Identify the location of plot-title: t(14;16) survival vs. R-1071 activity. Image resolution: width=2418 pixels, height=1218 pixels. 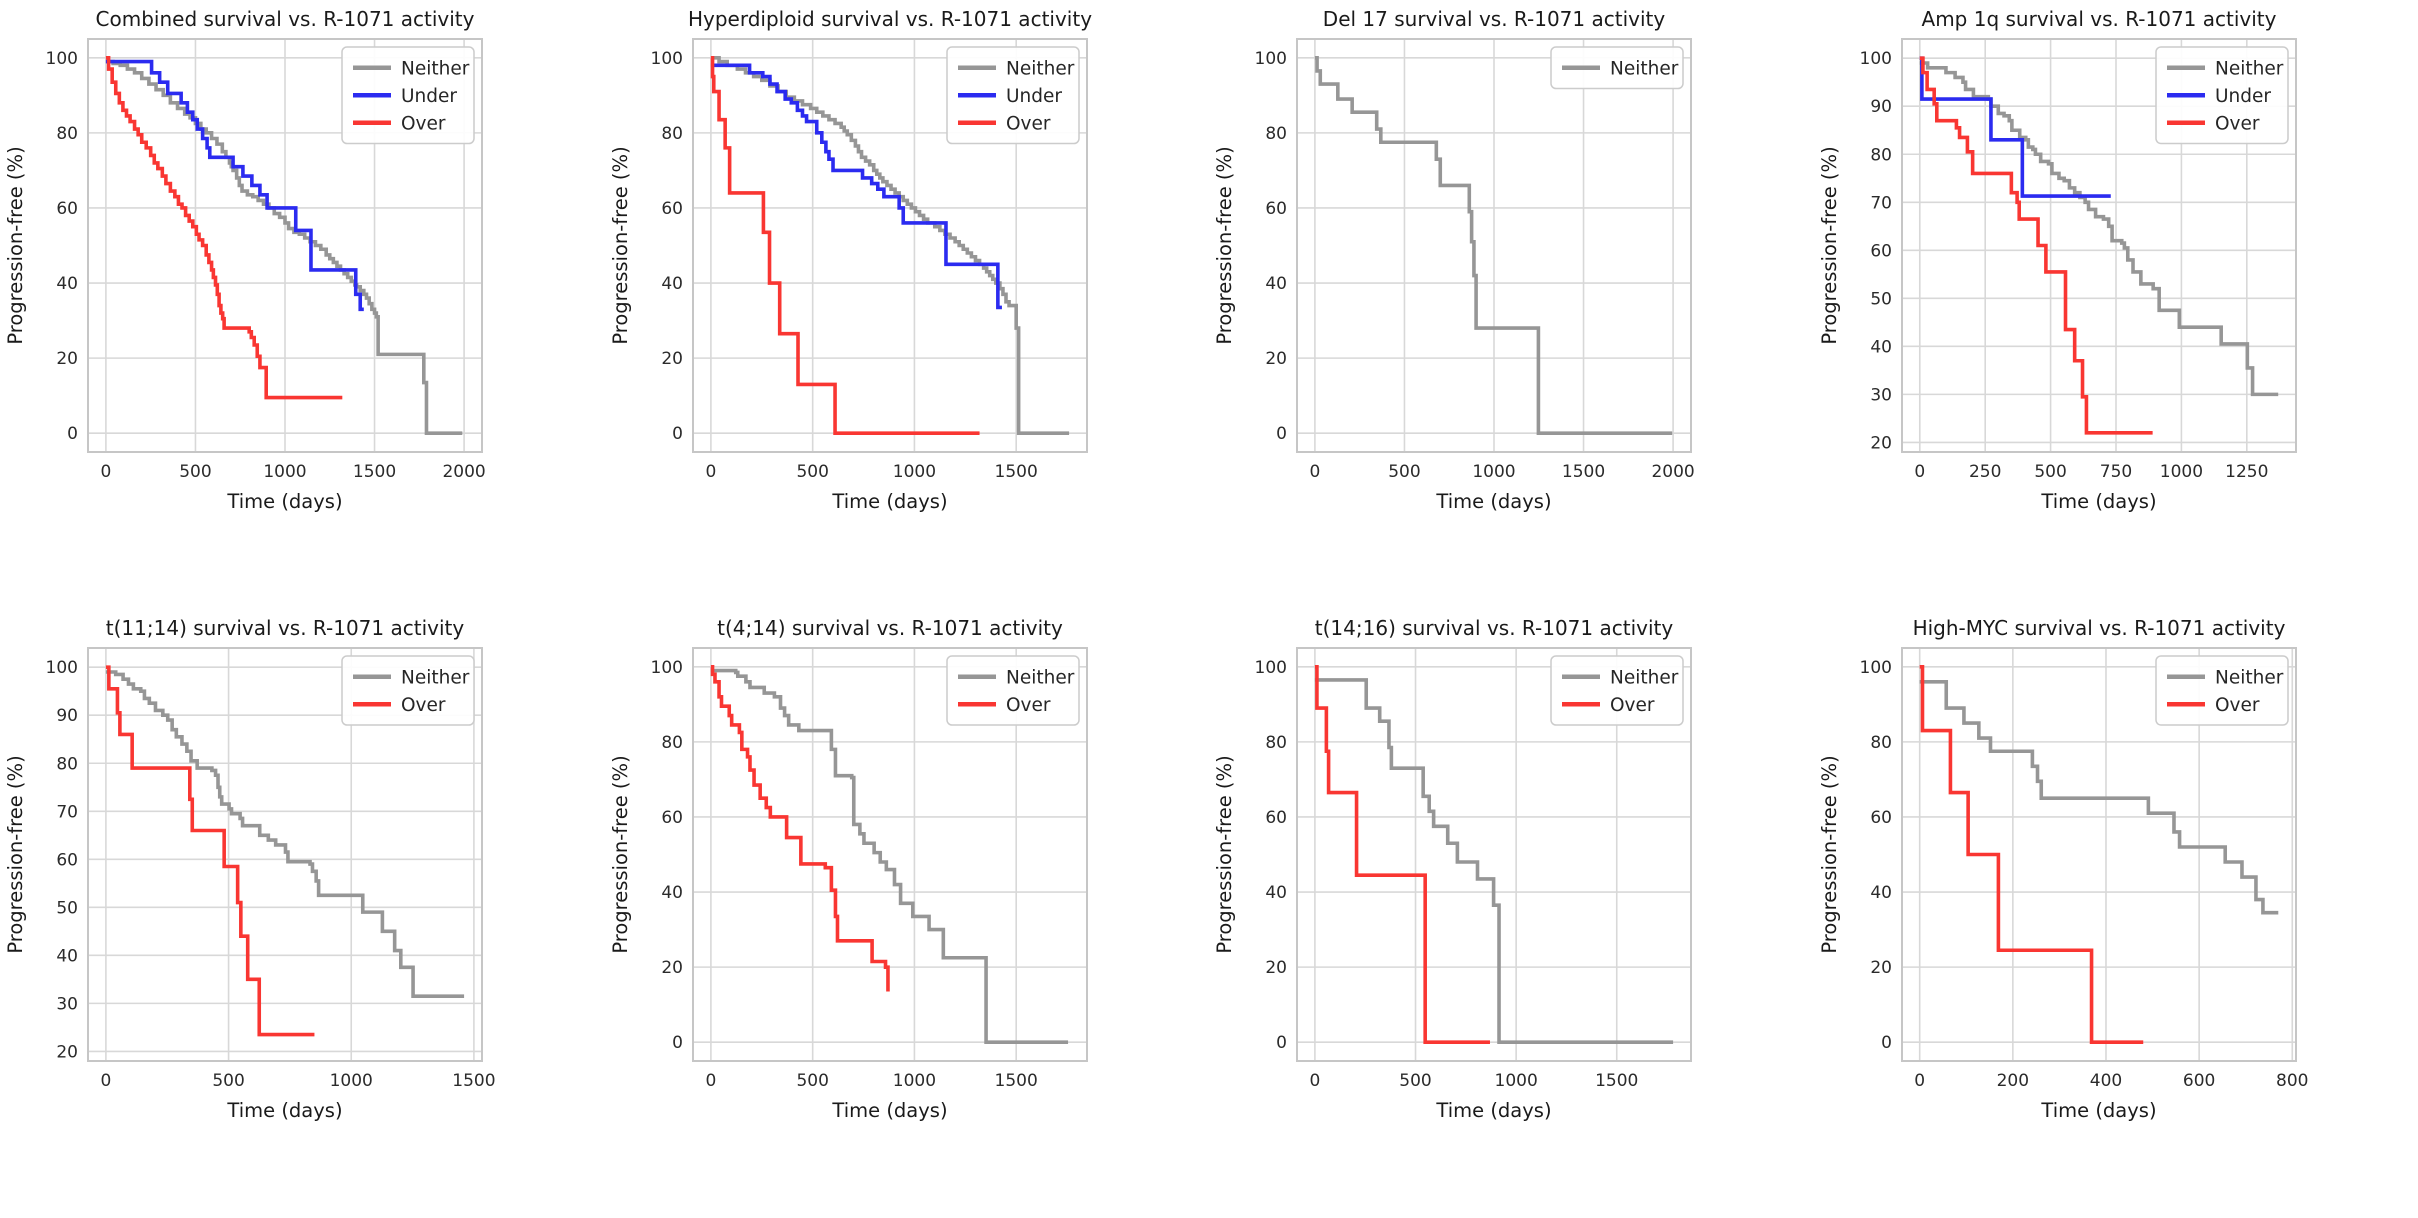
(1494, 628).